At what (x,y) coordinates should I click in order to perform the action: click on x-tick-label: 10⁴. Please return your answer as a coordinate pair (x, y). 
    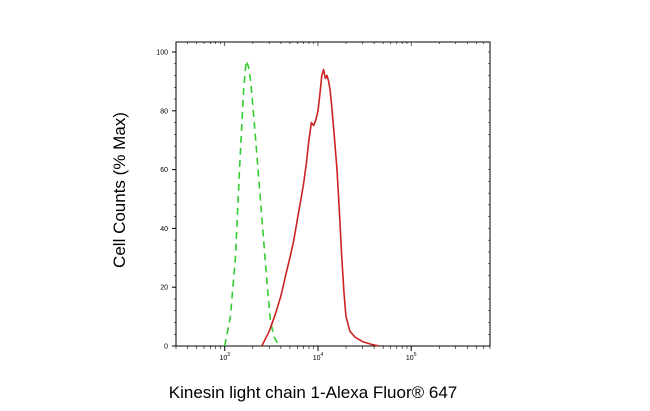
    Looking at the image, I should click on (318, 357).